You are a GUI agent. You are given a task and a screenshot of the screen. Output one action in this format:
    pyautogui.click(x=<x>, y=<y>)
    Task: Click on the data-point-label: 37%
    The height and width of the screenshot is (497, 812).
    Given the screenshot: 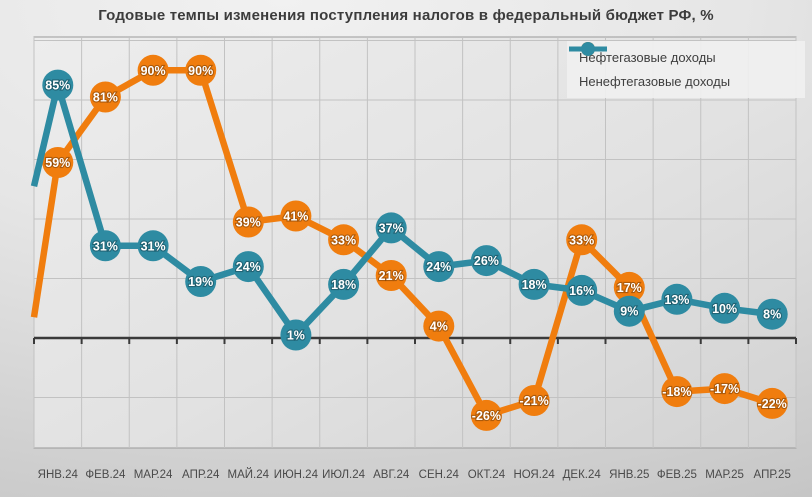 What is the action you would take?
    pyautogui.click(x=391, y=228)
    